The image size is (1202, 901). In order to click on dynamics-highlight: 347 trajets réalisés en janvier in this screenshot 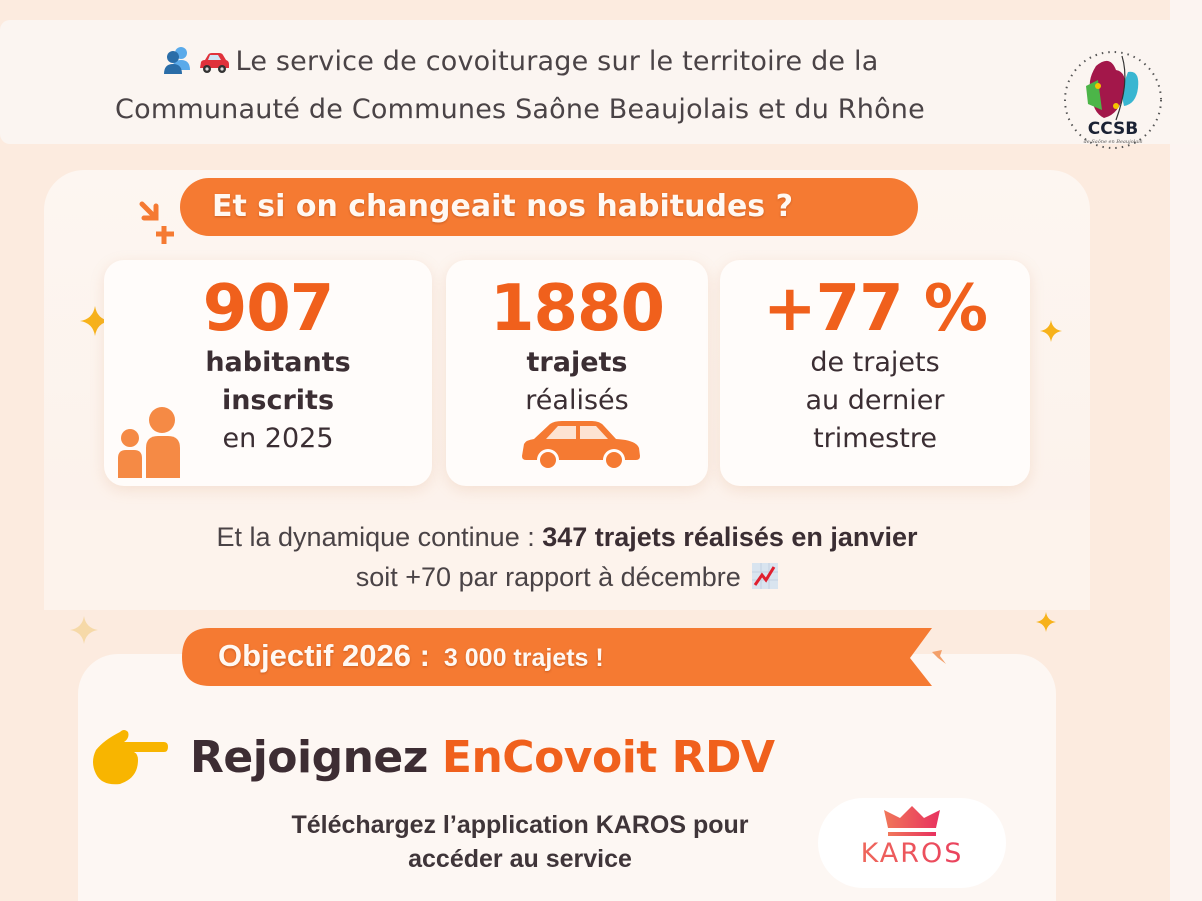, I will do `click(730, 537)`.